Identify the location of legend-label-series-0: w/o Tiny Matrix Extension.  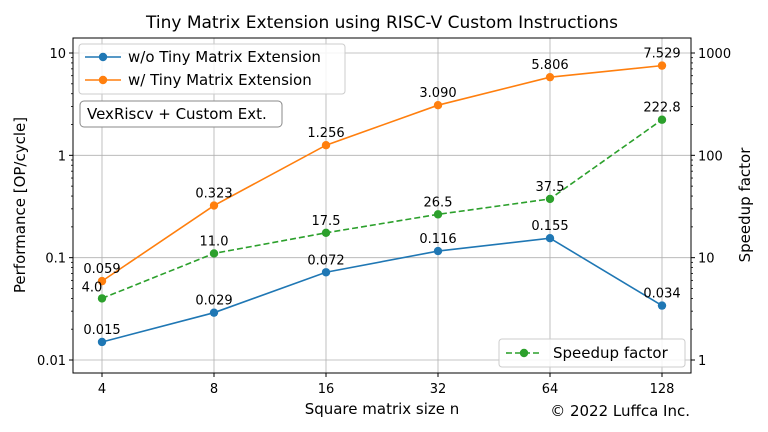
(224, 57).